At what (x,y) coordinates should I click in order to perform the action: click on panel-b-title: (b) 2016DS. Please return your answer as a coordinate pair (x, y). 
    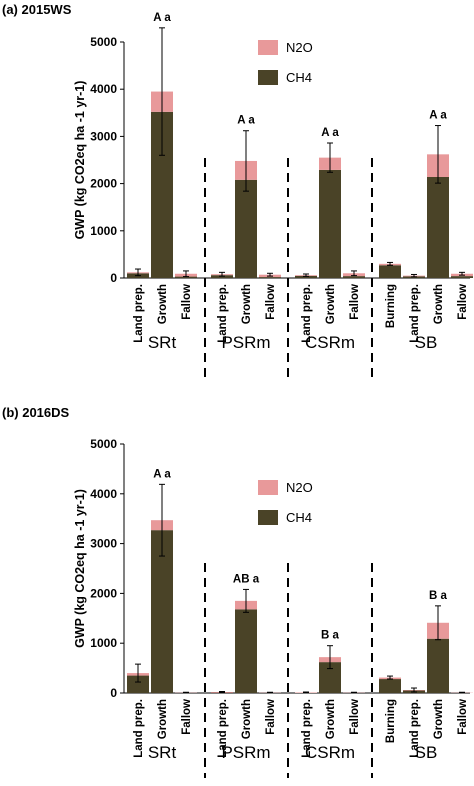
    Looking at the image, I should click on (36, 412).